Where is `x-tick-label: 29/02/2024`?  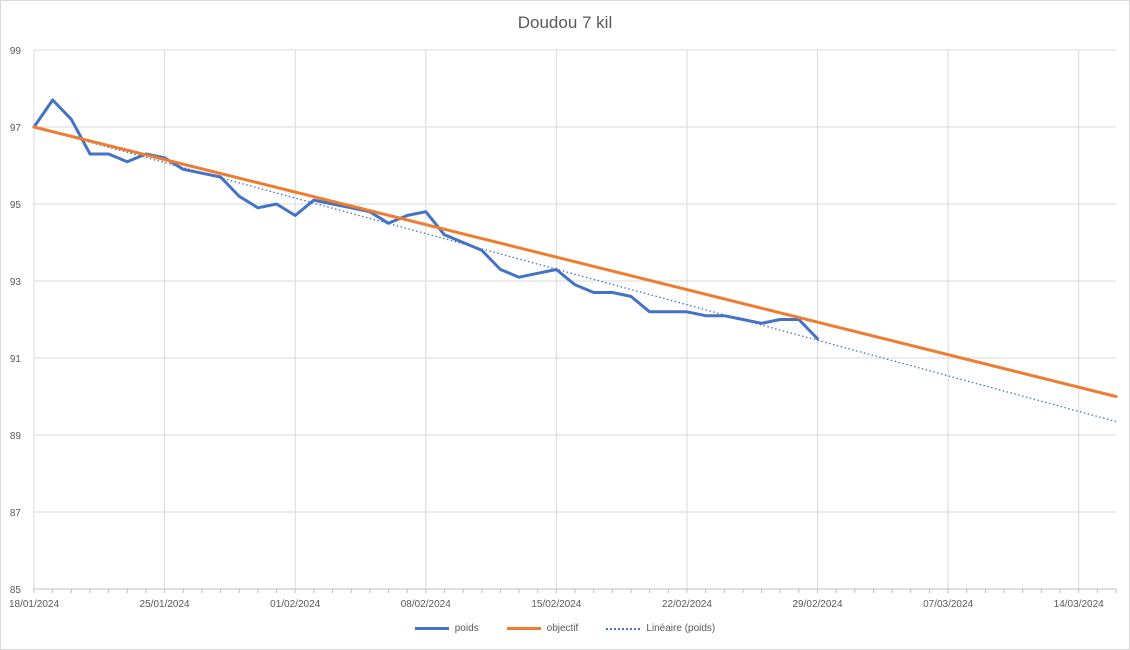 x-tick-label: 29/02/2024 is located at coordinates (817, 604).